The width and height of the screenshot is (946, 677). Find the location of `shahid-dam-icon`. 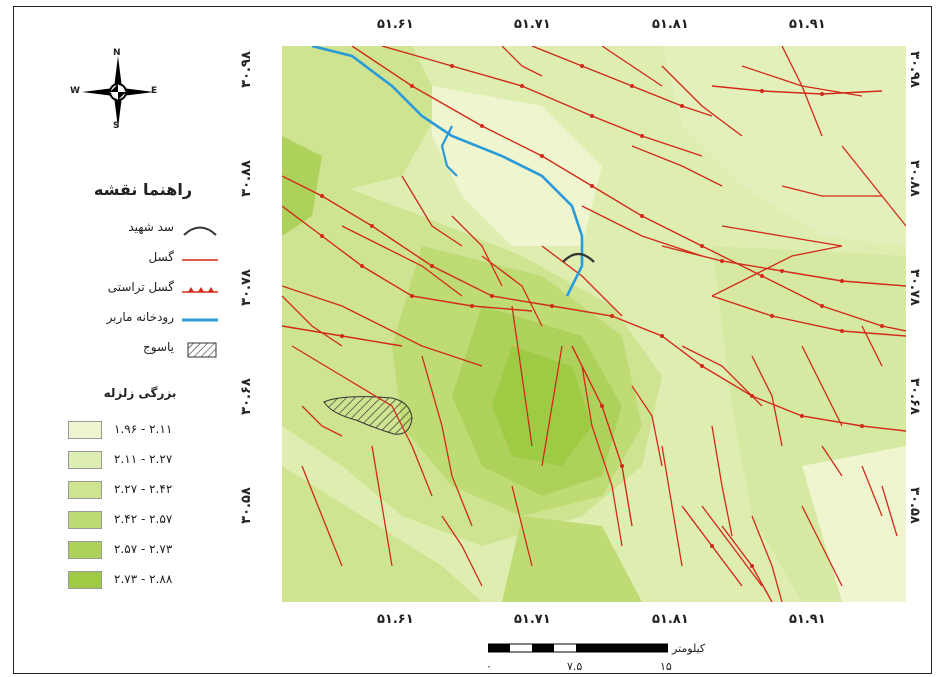

shahid-dam-icon is located at coordinates (578, 257).